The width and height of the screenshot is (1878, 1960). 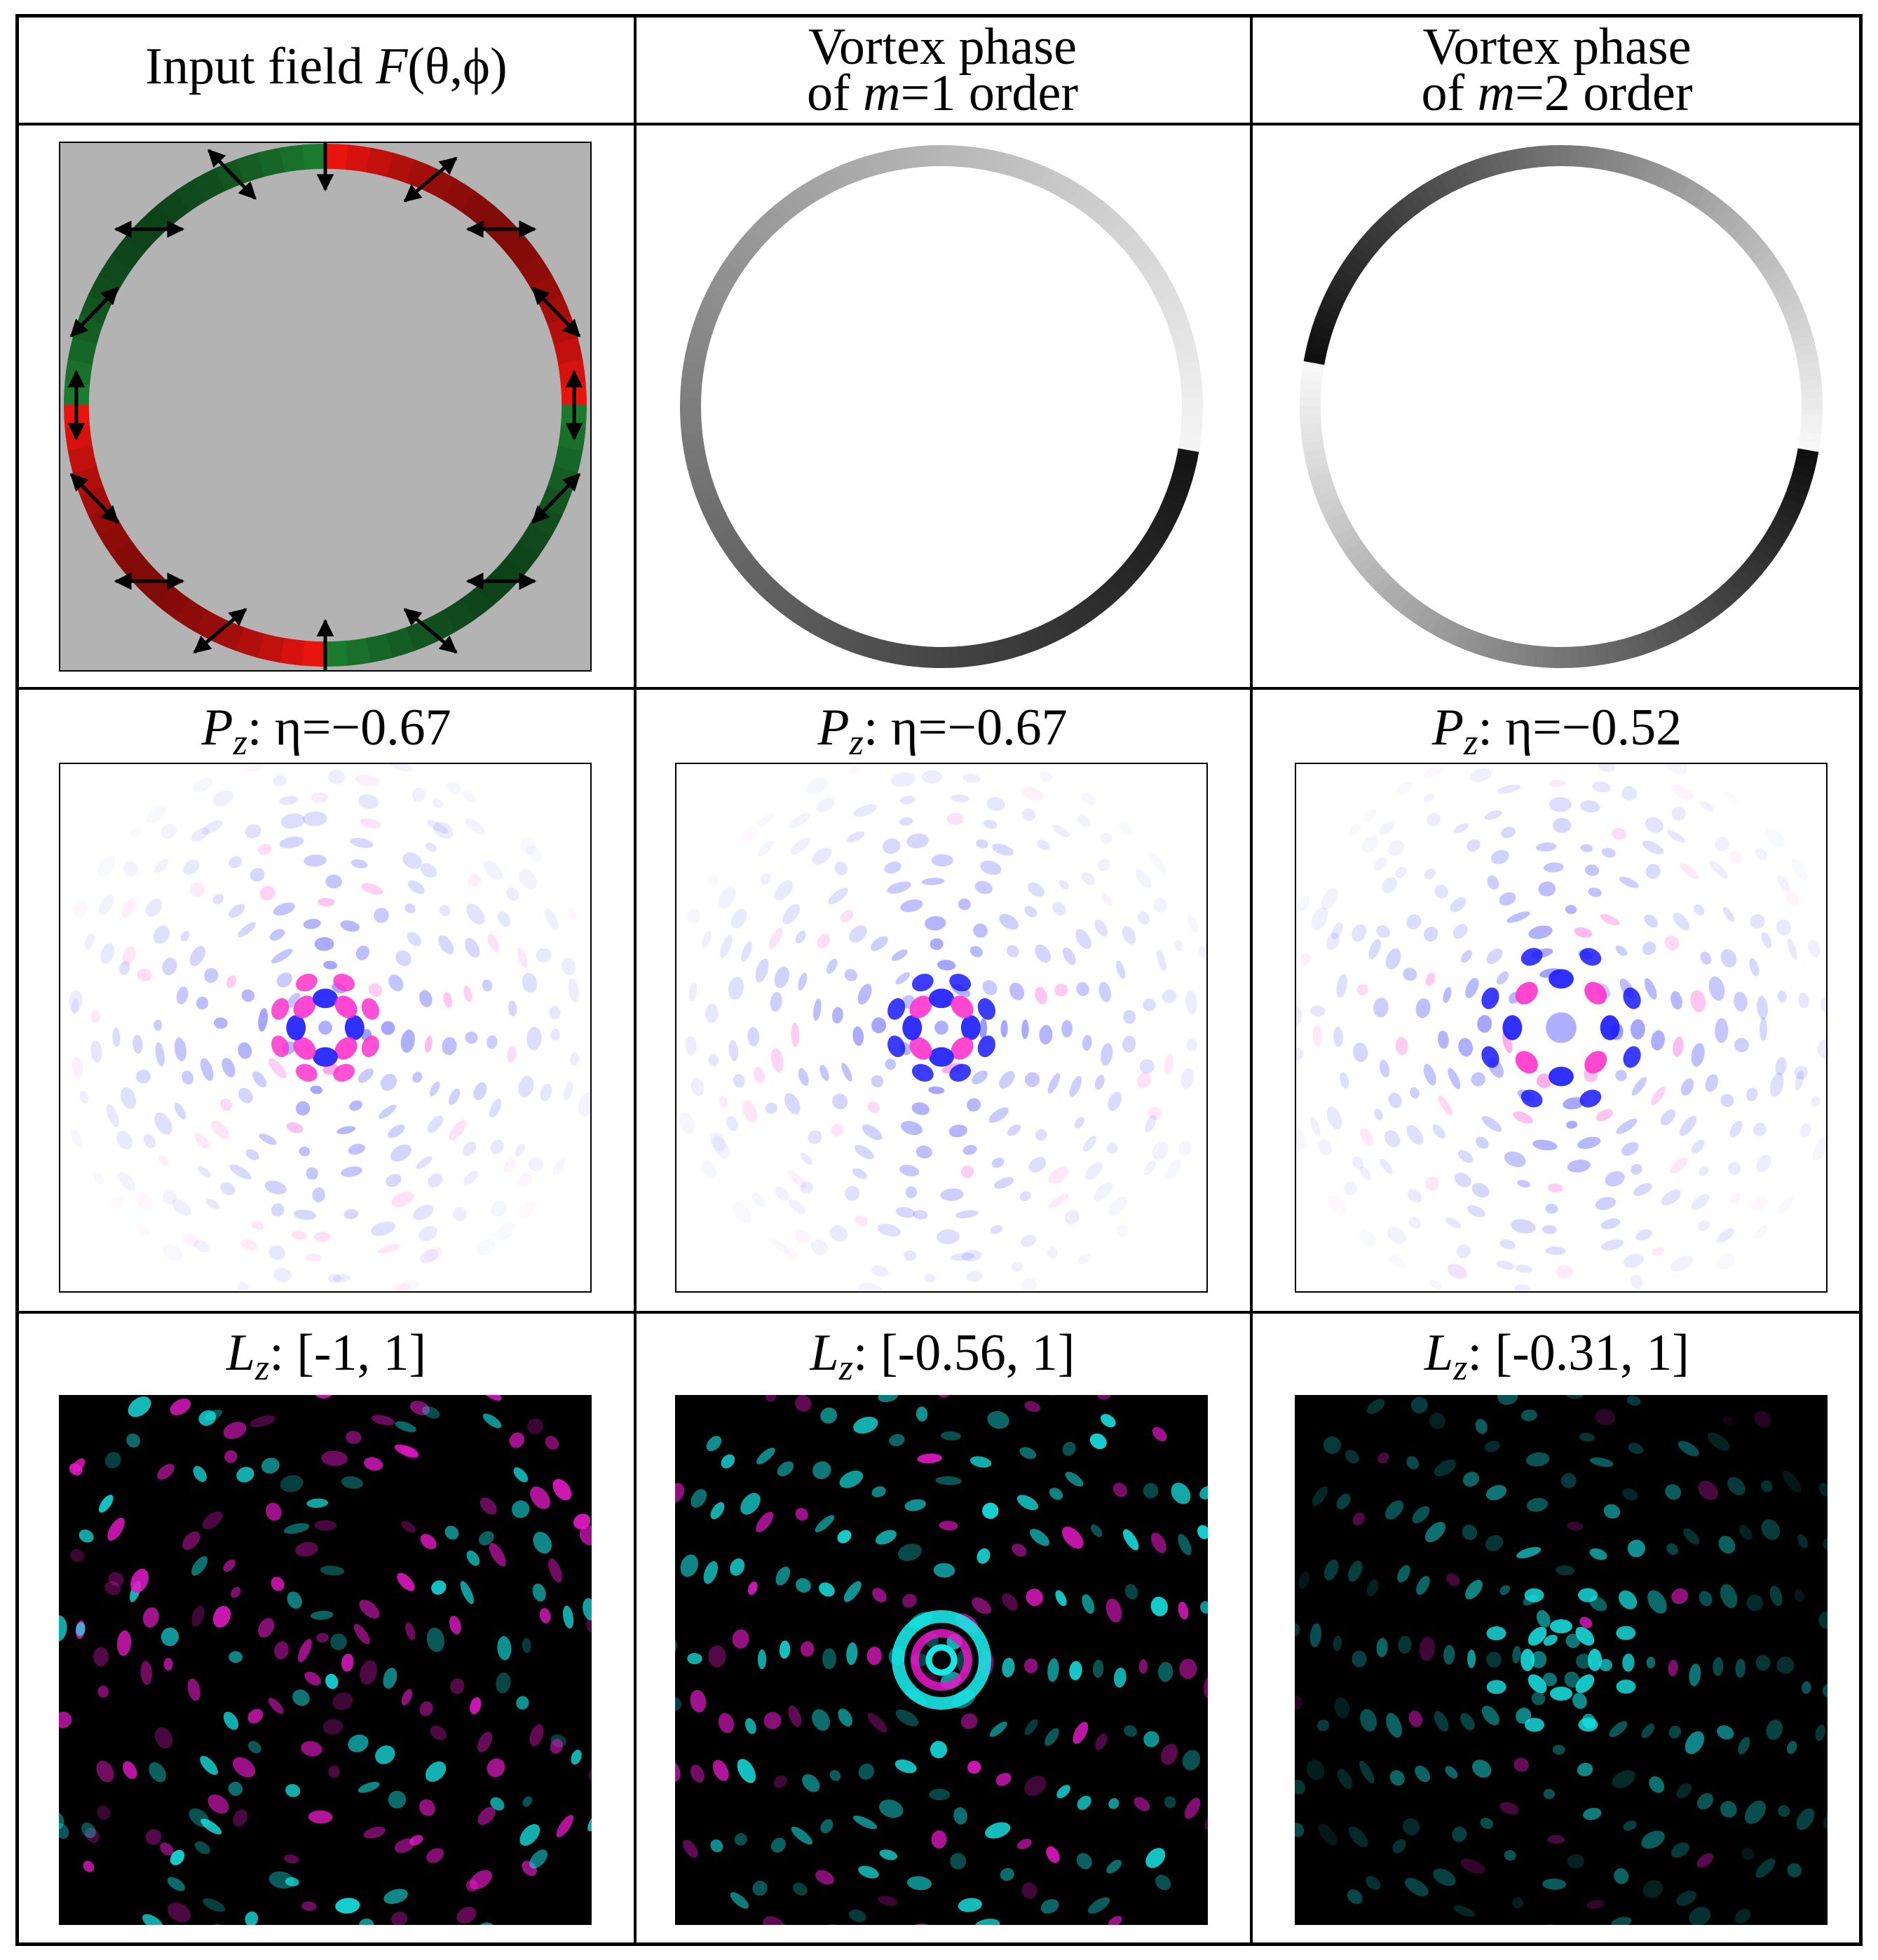 I want to click on symbol: L, so click(x=240, y=1353).